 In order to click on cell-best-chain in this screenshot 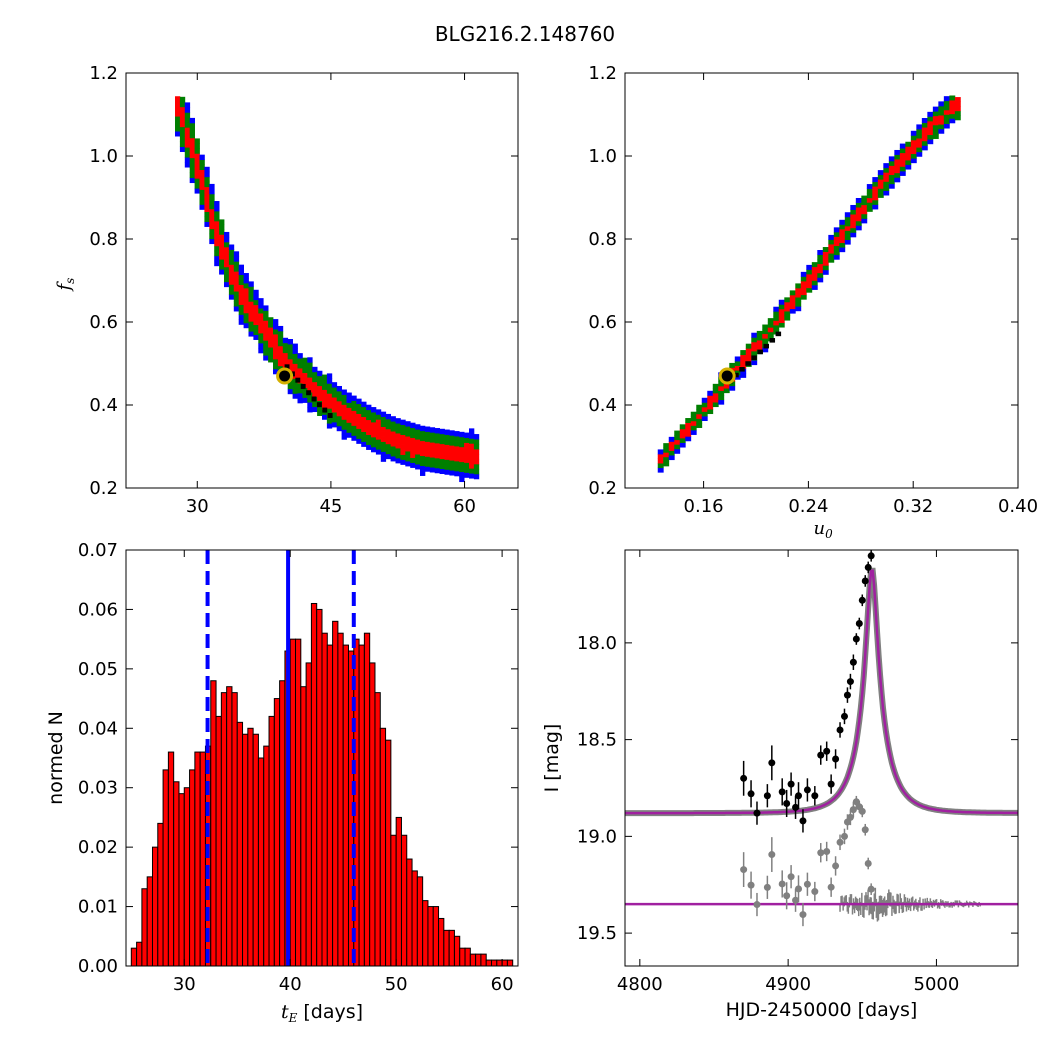, I will do `click(303, 386)`.